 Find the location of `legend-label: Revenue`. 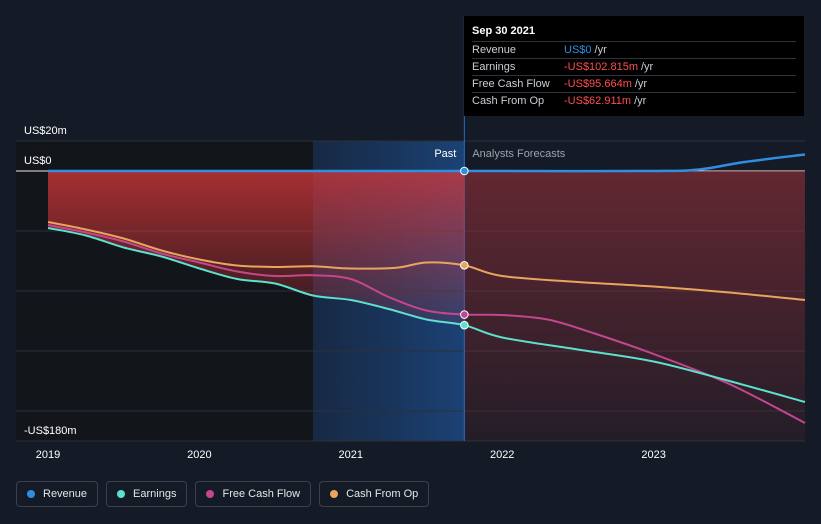

legend-label: Revenue is located at coordinates (65, 494).